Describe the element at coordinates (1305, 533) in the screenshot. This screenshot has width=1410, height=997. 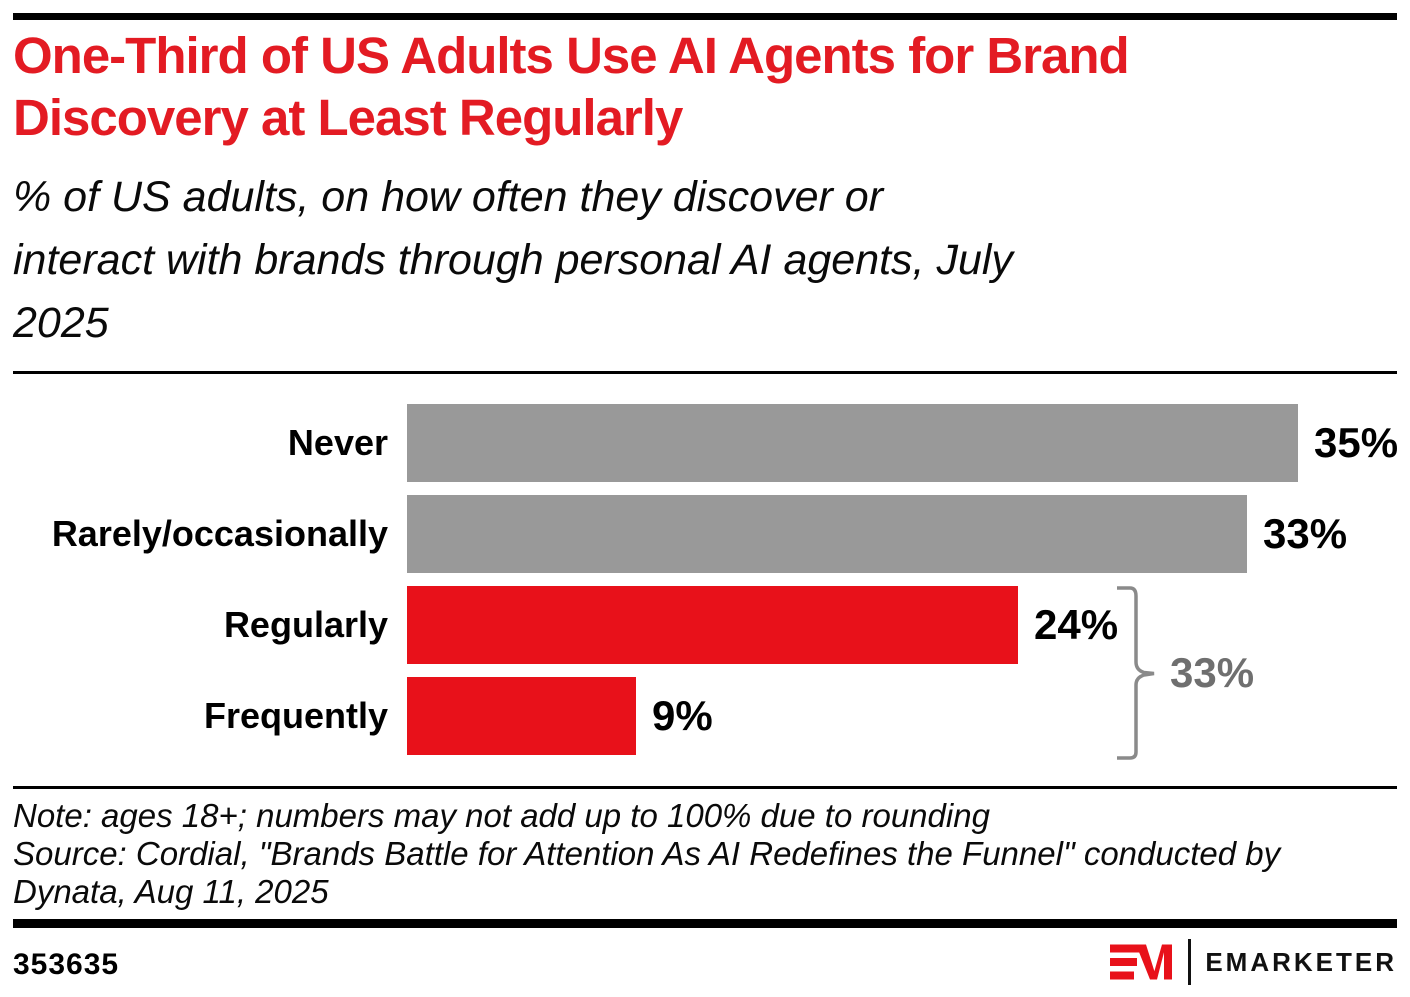
I see `value-label: 33%` at that location.